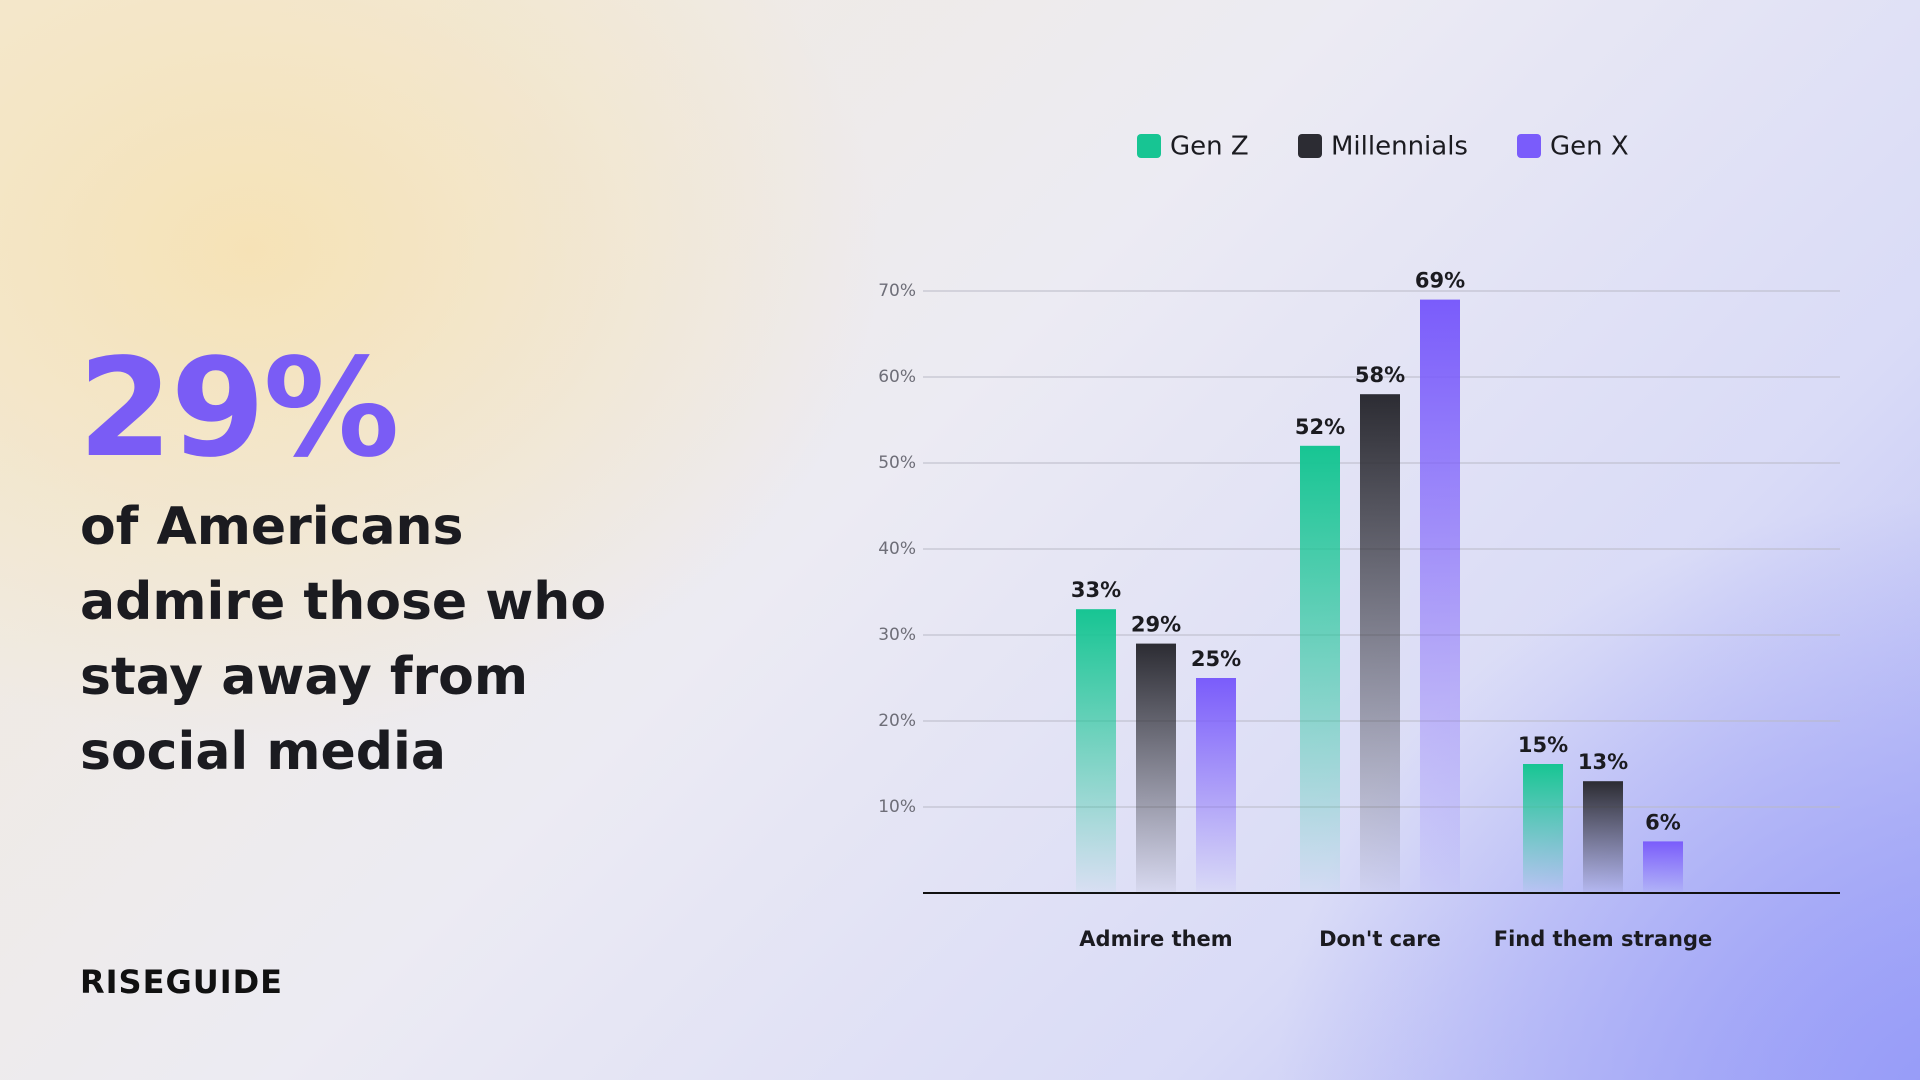  Describe the element at coordinates (1663, 822) in the screenshot. I see `value-label: 6%` at that location.